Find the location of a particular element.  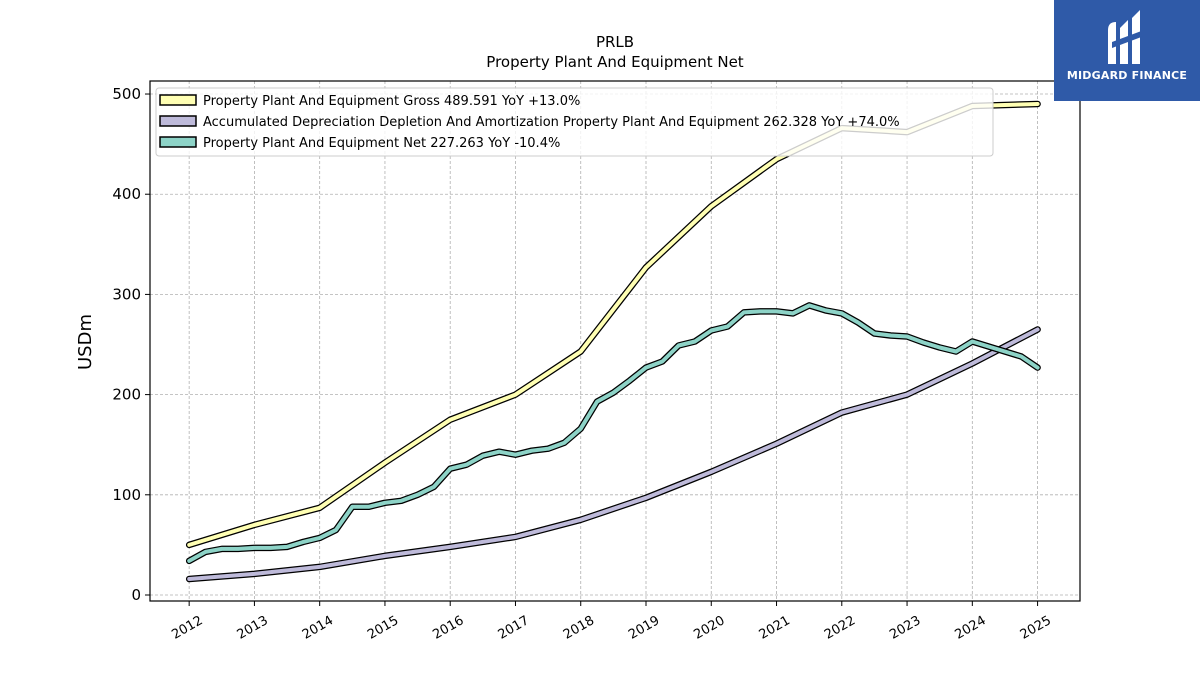

y-tick-label: 0 is located at coordinates (136, 595).